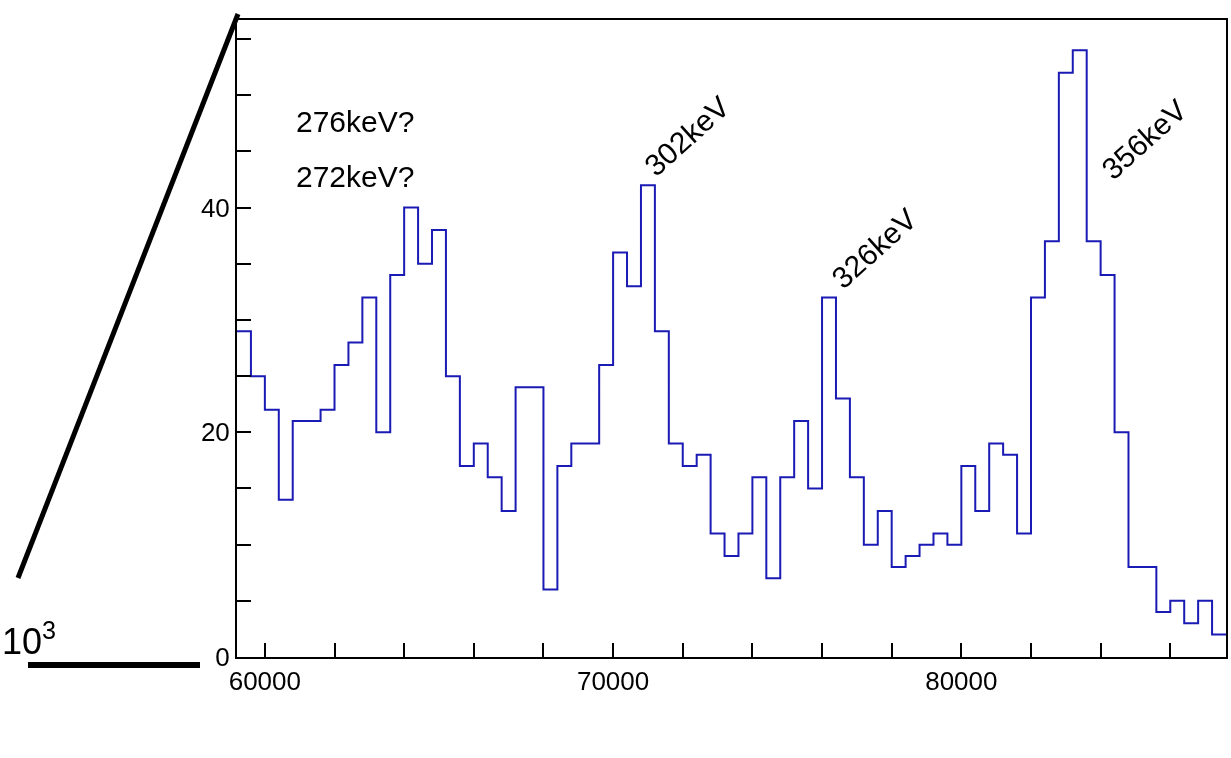 This screenshot has height=758, width=1231. Describe the element at coordinates (265, 681) in the screenshot. I see `x-tick-label: 60000` at that location.